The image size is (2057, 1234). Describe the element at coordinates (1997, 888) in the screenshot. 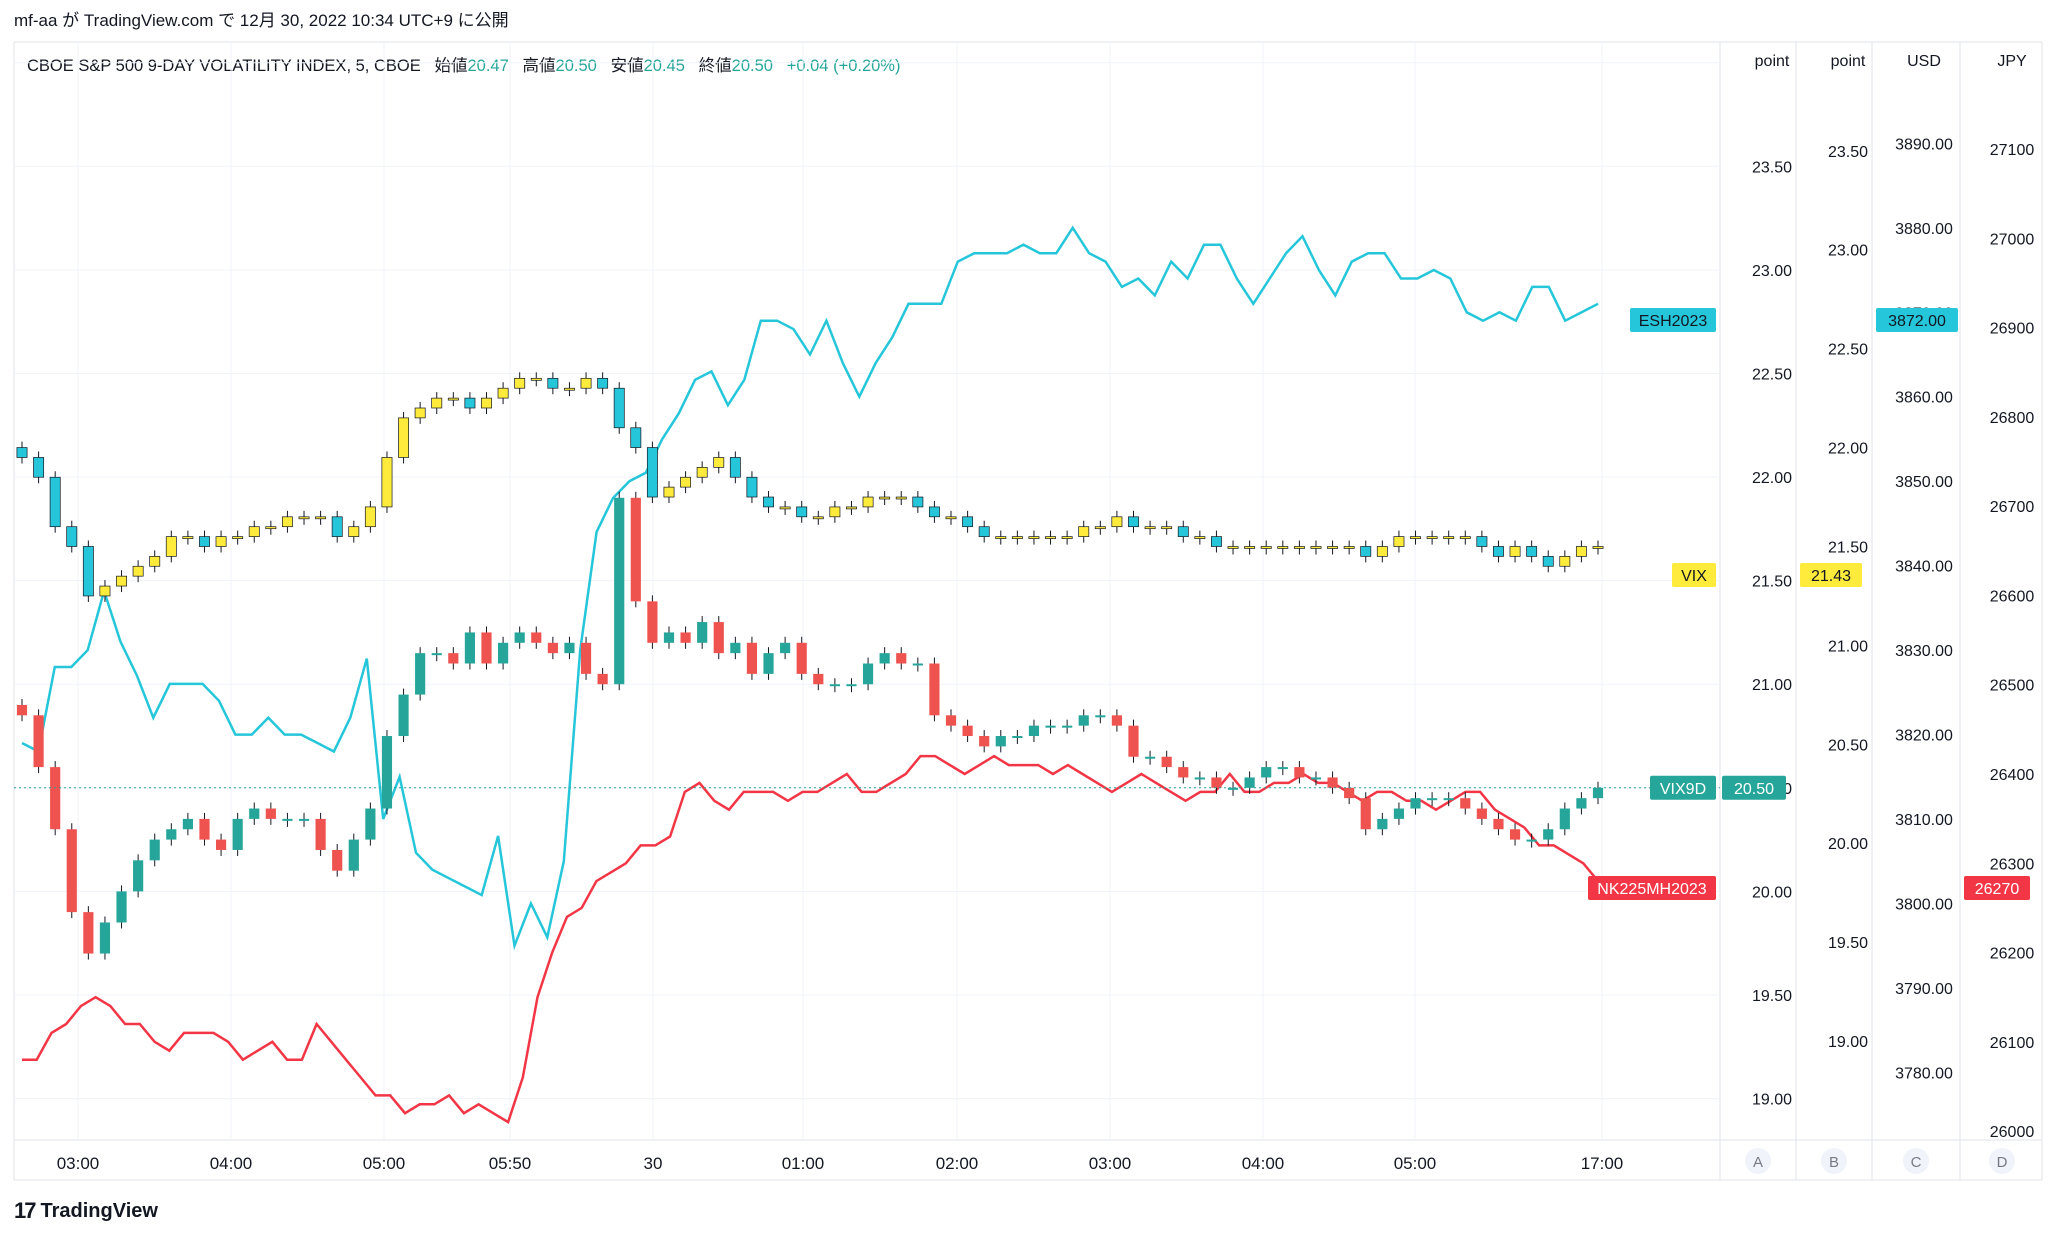

I see `badge-nk-value-bg` at that location.